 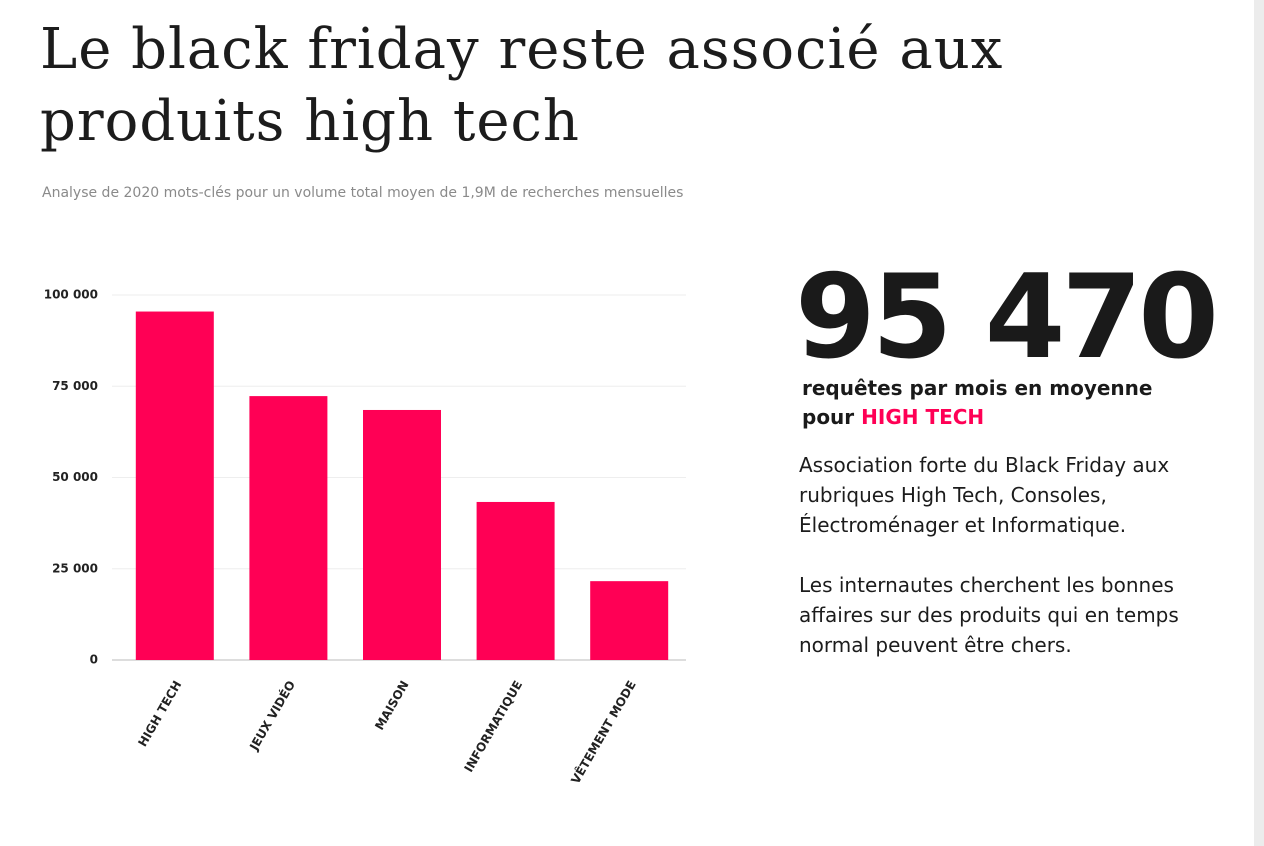 What do you see at coordinates (71, 295) in the screenshot?
I see `y-tick-label: 100 000` at bounding box center [71, 295].